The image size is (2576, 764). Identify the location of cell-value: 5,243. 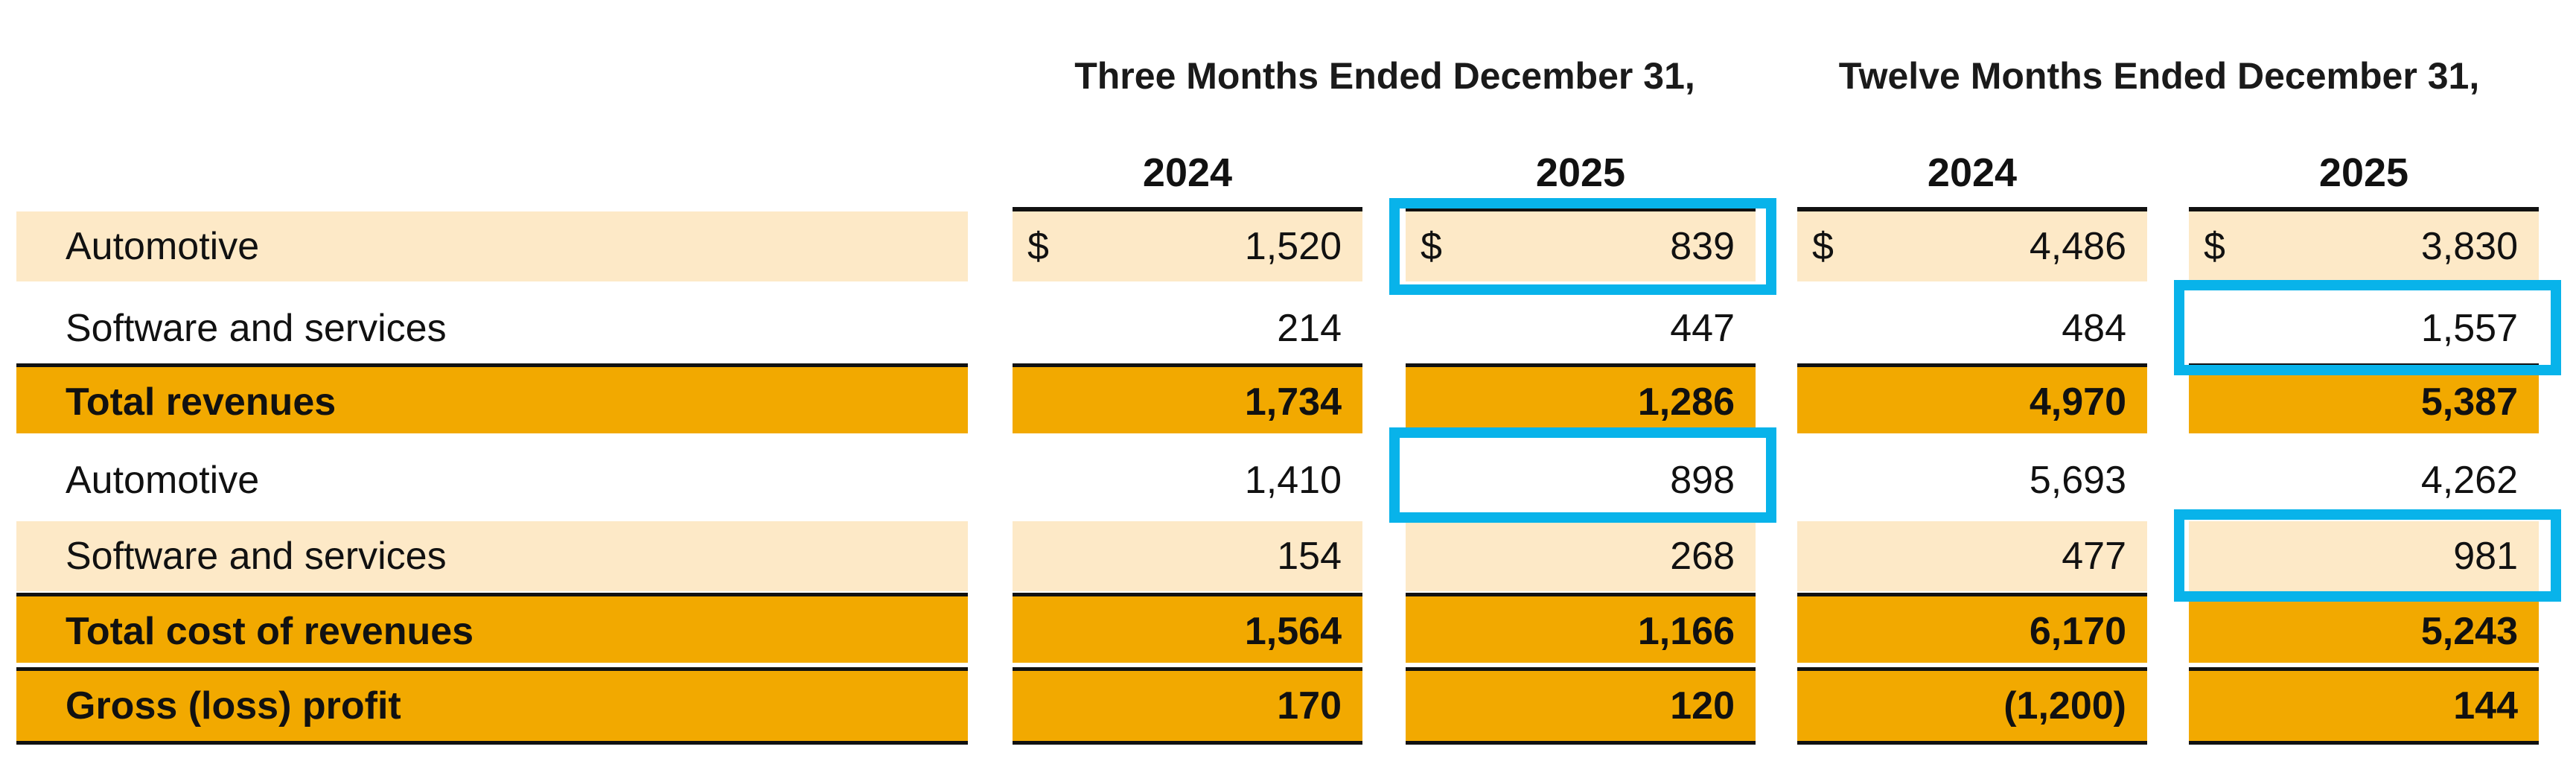
(2469, 631).